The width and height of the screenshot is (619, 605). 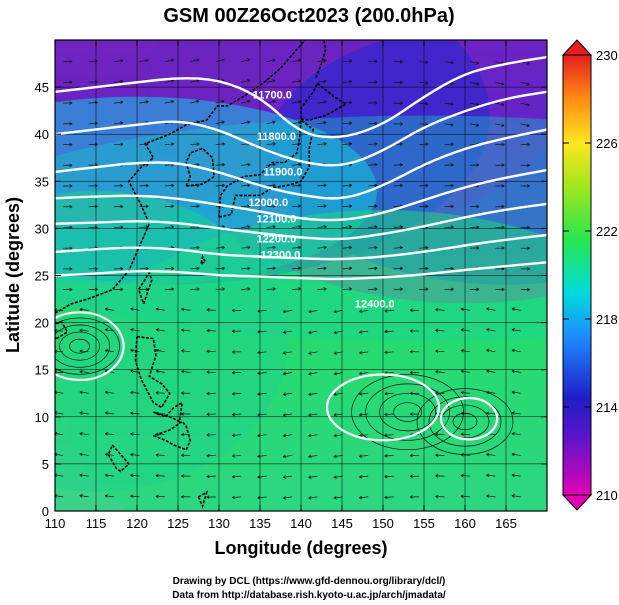 I want to click on colorbar-ticks: 210 214 218 222 226 230, so click(x=590, y=275).